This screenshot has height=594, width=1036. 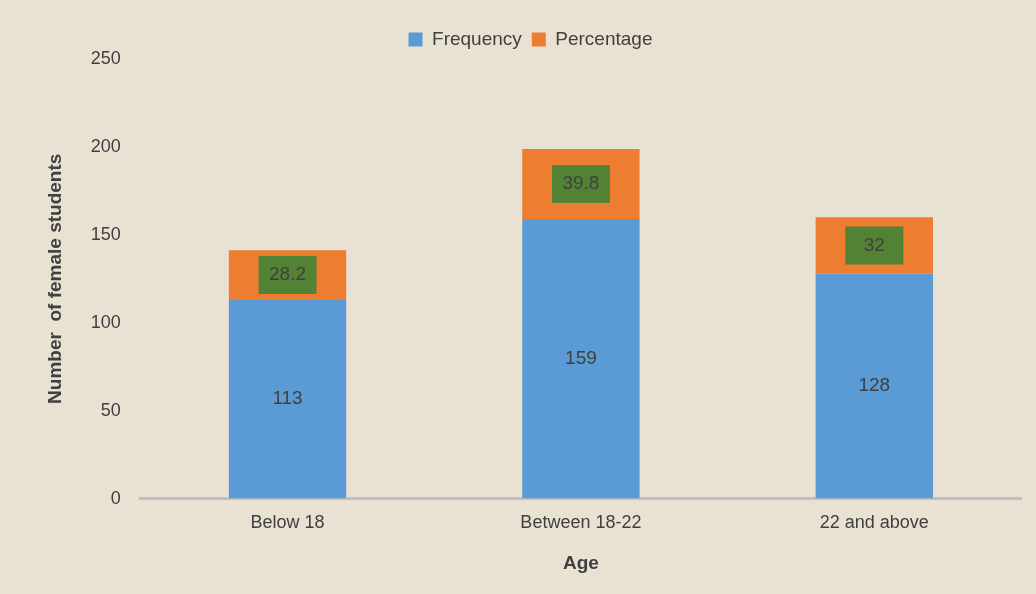 What do you see at coordinates (105, 233) in the screenshot?
I see `y-tick-label: 150` at bounding box center [105, 233].